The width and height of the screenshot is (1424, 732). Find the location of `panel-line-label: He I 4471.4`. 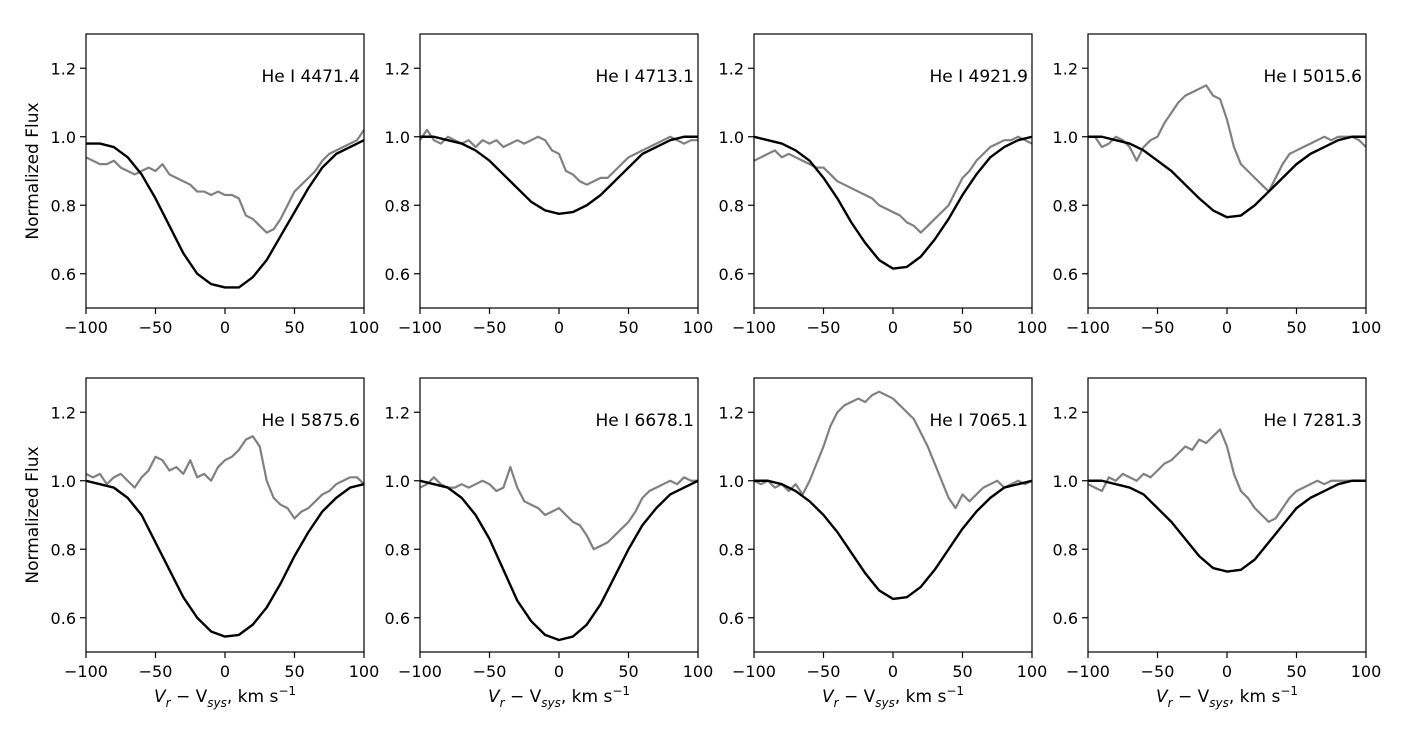

panel-line-label: He I 4471.4 is located at coordinates (310, 77).